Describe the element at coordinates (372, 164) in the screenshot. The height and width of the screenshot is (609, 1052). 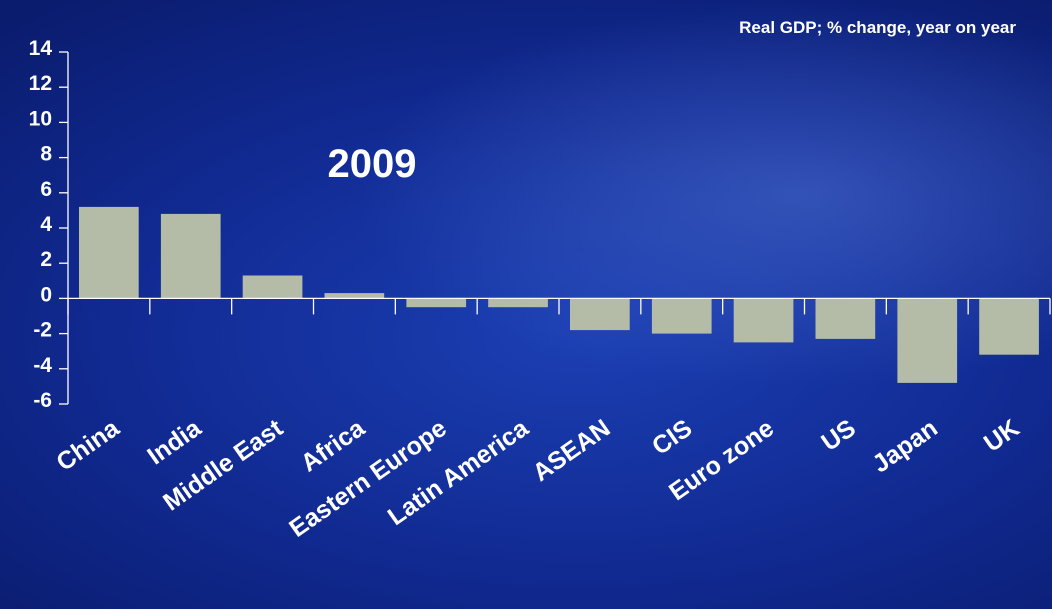
I see `chart-title: 2009` at that location.